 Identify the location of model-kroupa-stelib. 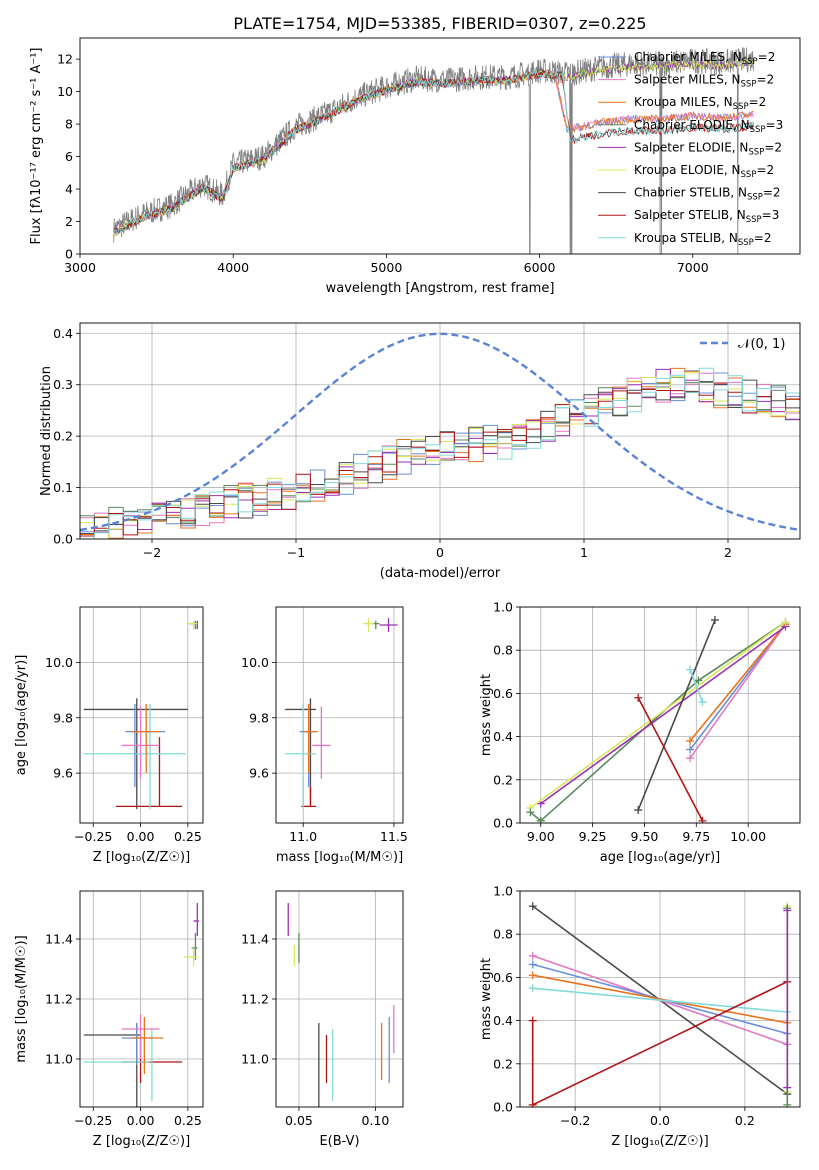
(433, 153).